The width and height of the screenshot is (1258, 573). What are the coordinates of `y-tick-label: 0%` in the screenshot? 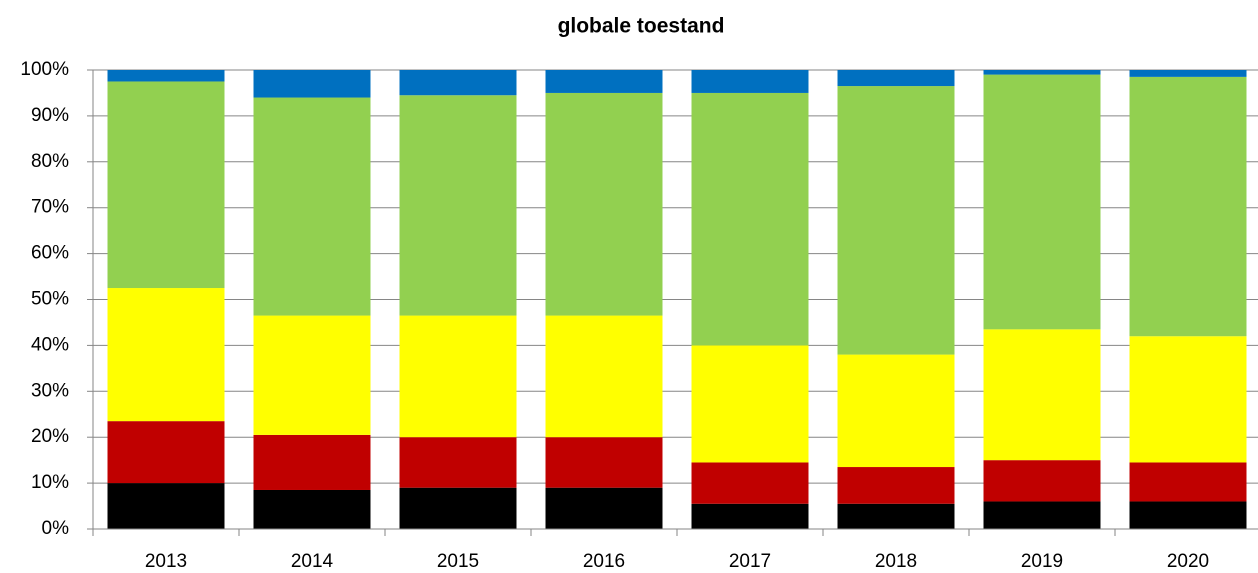 It's located at (56, 528).